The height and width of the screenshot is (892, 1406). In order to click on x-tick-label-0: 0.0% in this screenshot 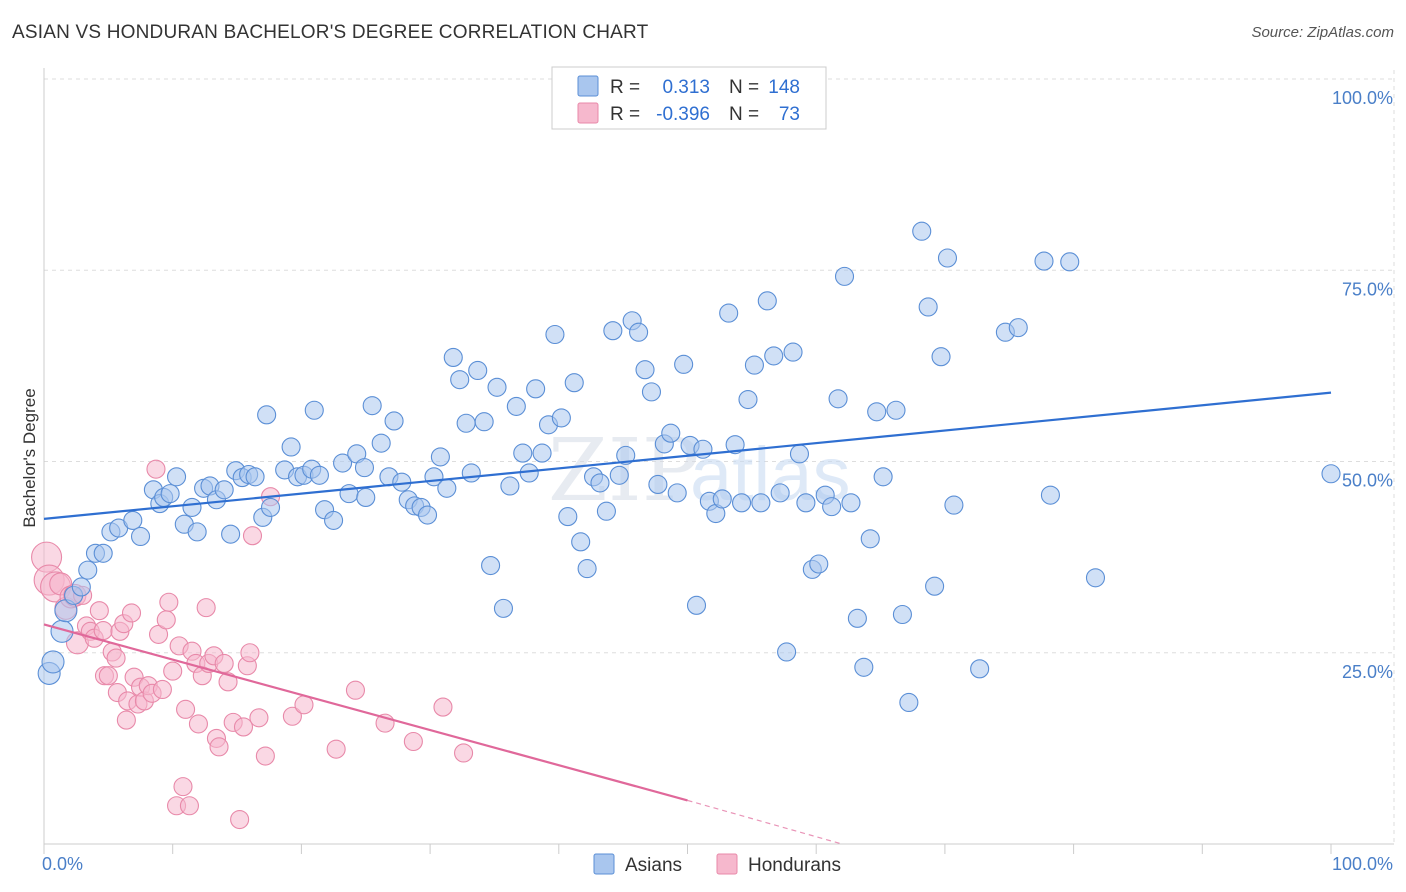, I will do `click(62, 864)`.